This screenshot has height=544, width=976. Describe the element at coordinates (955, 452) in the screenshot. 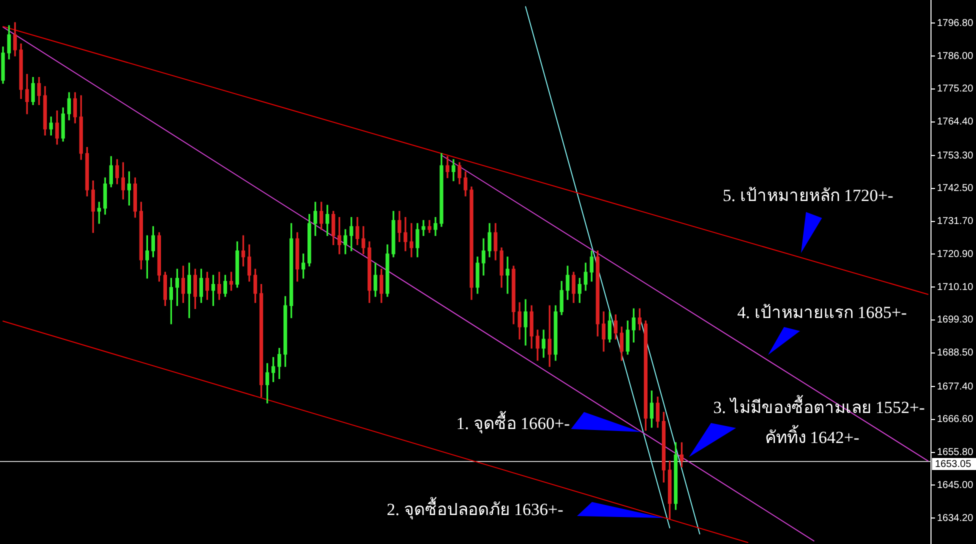

I see `y-tick-label: 1655.80` at that location.